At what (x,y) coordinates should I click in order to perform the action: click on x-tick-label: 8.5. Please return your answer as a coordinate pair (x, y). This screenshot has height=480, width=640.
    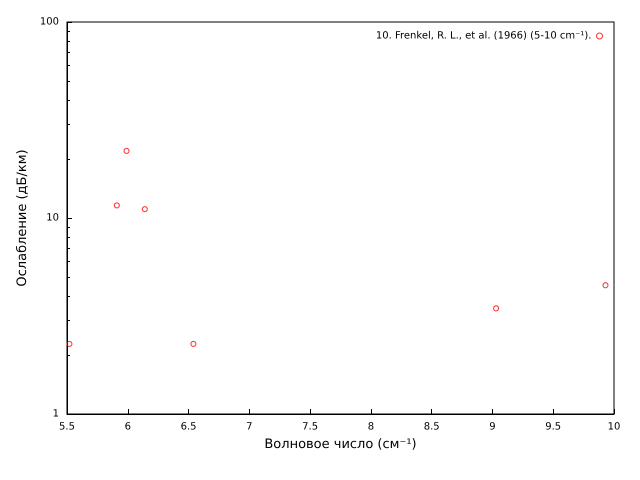
    Looking at the image, I should click on (432, 427).